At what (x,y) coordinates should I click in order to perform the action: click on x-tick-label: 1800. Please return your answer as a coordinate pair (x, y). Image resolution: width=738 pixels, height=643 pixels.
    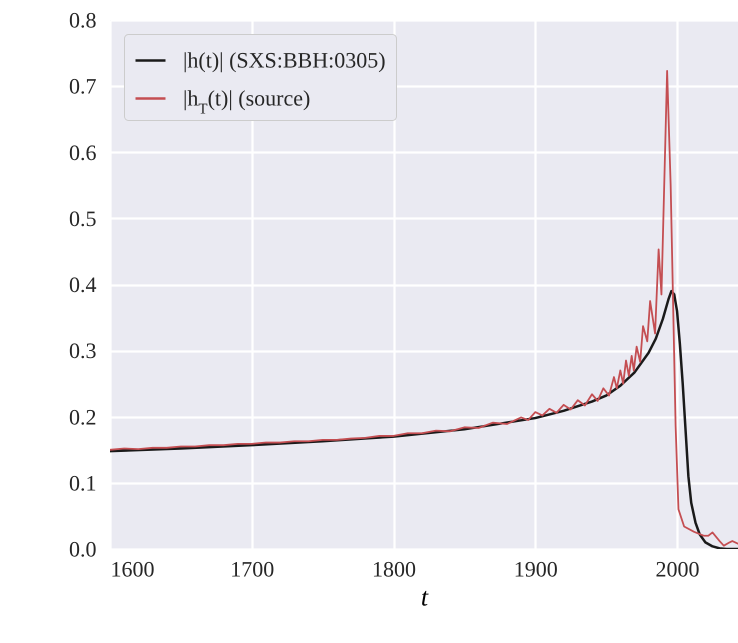
    Looking at the image, I should click on (394, 569).